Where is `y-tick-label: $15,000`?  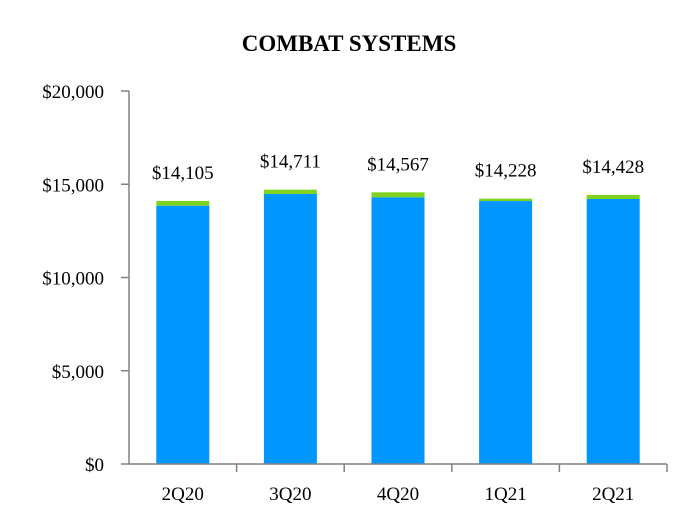 y-tick-label: $15,000 is located at coordinates (73, 185).